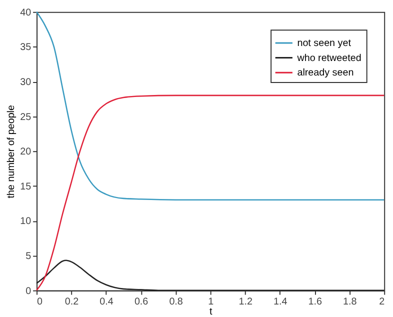 Image resolution: width=393 pixels, height=317 pixels. I want to click on legend-label: not seen yet, so click(324, 43).